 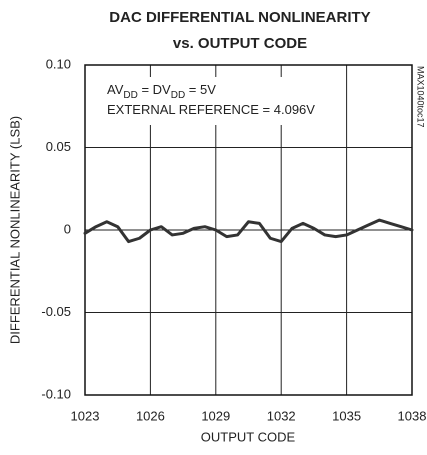 What do you see at coordinates (421, 97) in the screenshot?
I see `side-label: MAX1040toc17` at bounding box center [421, 97].